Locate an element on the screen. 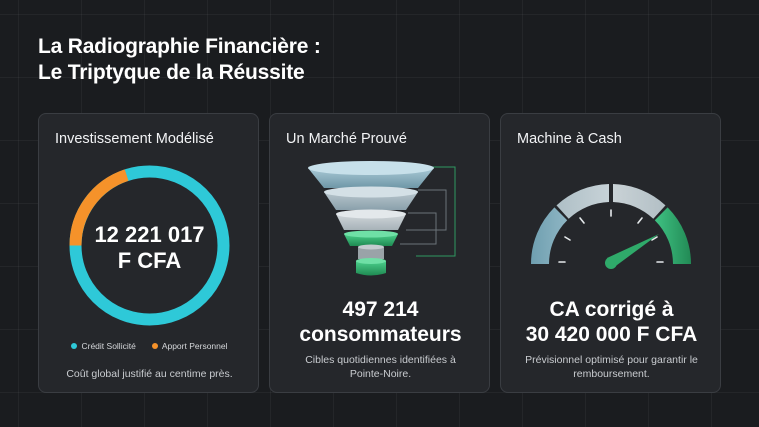 This screenshot has width=759, height=427. market-value-line-2: consommateurs is located at coordinates (380, 334).